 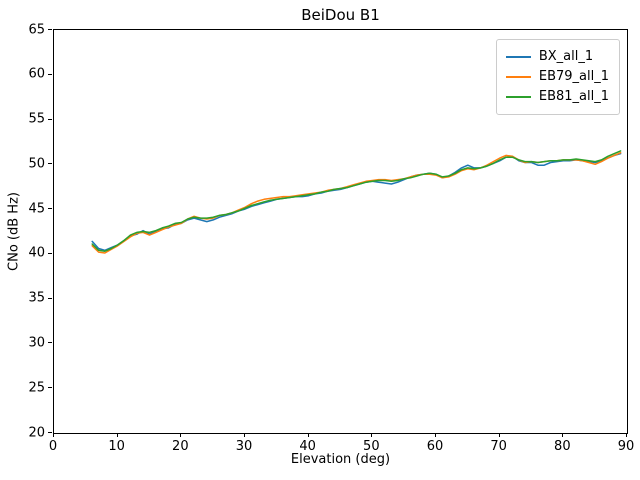 I want to click on x-tick-label: 0, so click(x=53, y=446).